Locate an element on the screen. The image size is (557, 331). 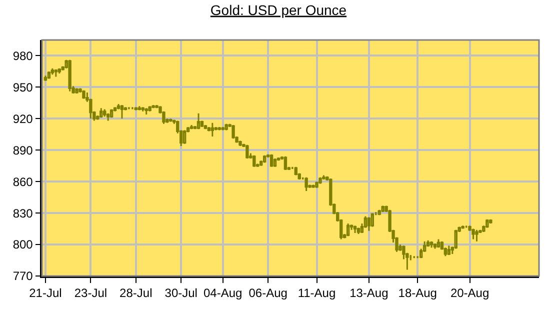
y-tick-label: 860 is located at coordinates (23, 181).